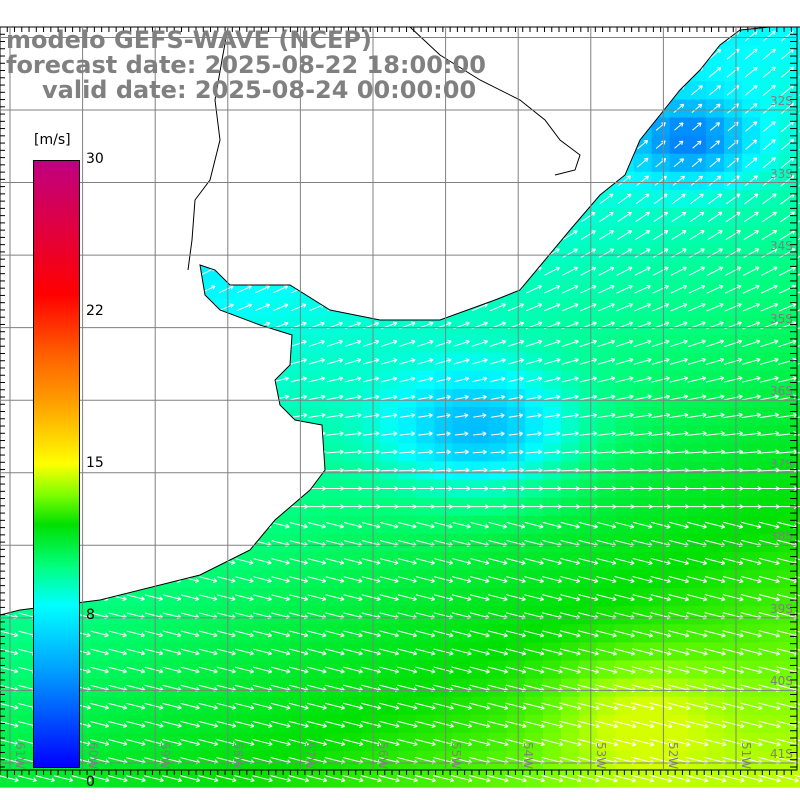 The height and width of the screenshot is (800, 800). Describe the element at coordinates (208, 148) in the screenshot. I see `border-line` at that location.